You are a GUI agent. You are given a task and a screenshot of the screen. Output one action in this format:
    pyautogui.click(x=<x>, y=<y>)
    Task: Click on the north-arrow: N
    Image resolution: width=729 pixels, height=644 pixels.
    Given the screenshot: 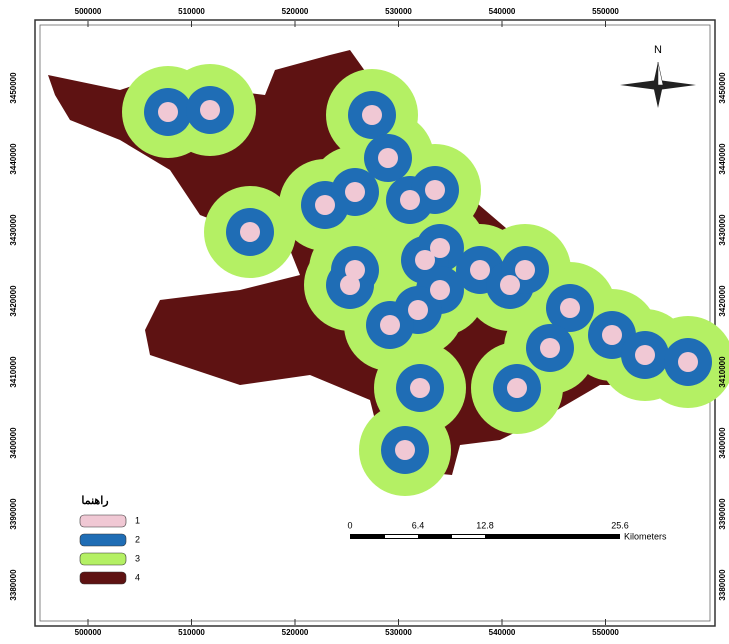 What is the action you would take?
    pyautogui.click(x=658, y=76)
    